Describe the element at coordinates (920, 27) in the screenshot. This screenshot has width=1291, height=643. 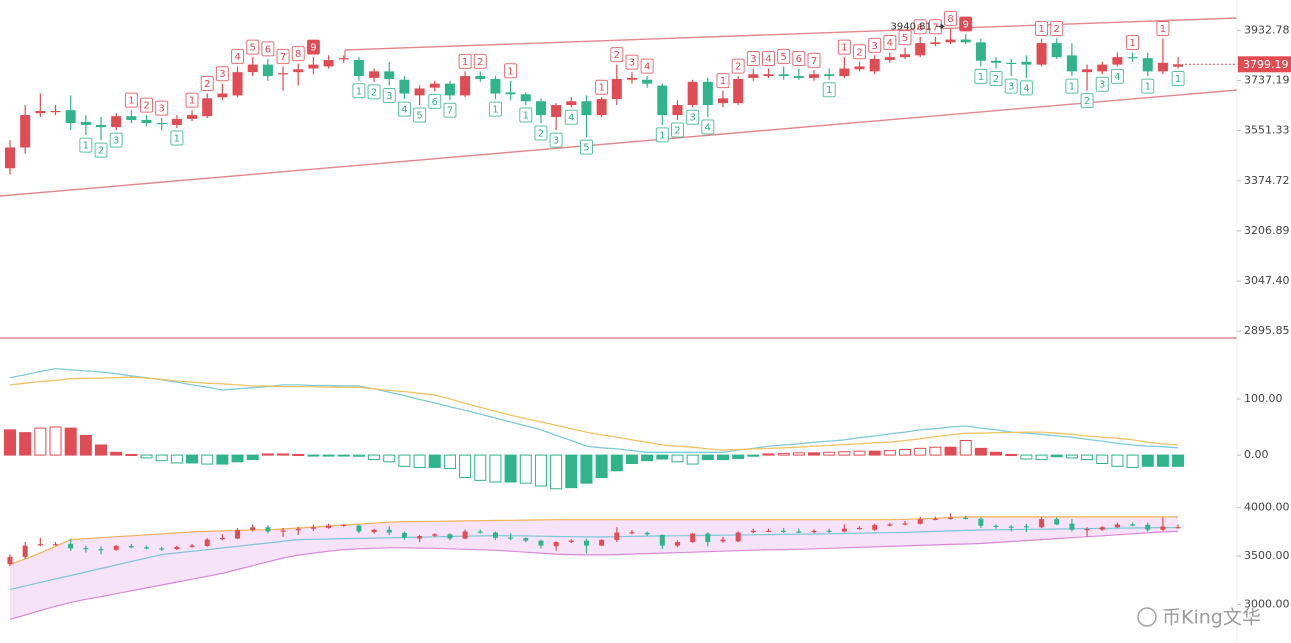
I see `td-sell-count: 6` at that location.